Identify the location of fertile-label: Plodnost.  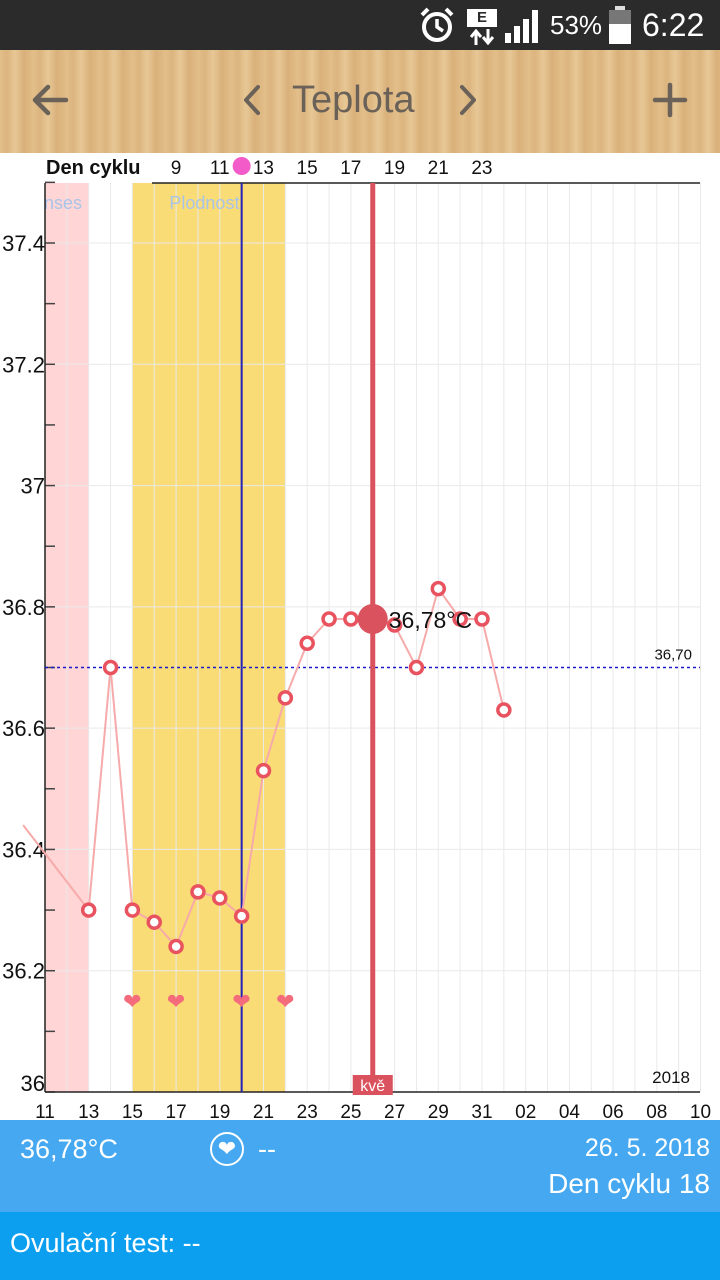
(204, 203).